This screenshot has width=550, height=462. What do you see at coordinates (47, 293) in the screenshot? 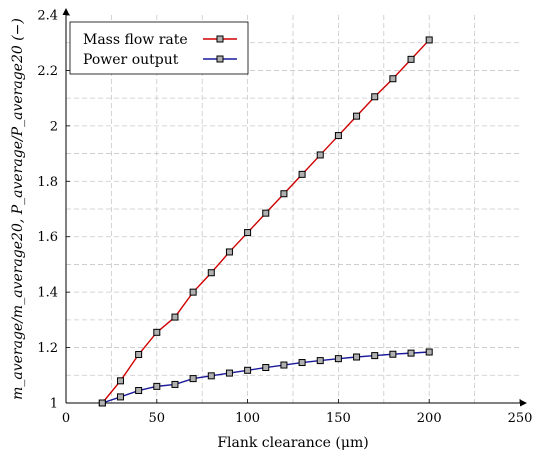
I see `y-tick-label: 1.4` at bounding box center [47, 293].